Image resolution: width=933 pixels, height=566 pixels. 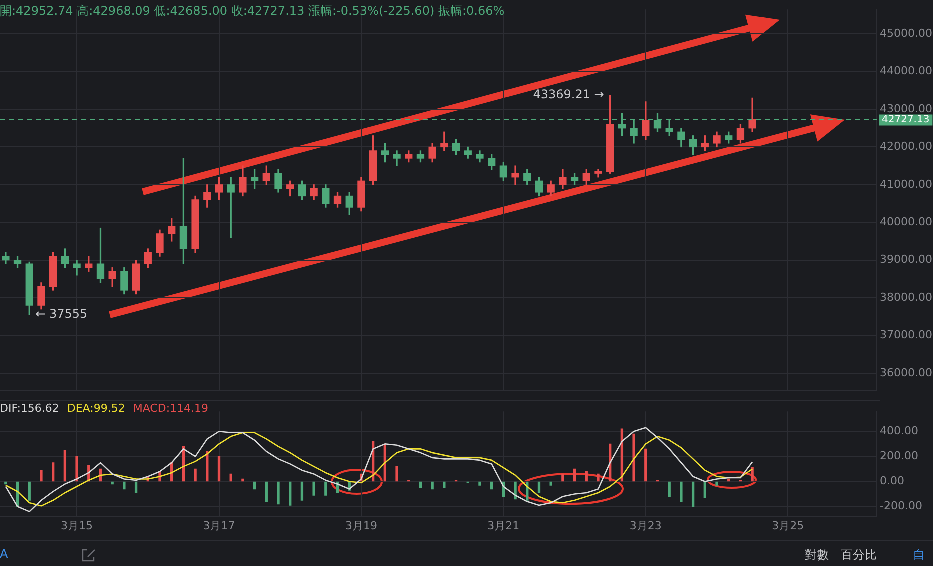 What do you see at coordinates (788, 525) in the screenshot?
I see `x-tick-label: 3月25` at bounding box center [788, 525].